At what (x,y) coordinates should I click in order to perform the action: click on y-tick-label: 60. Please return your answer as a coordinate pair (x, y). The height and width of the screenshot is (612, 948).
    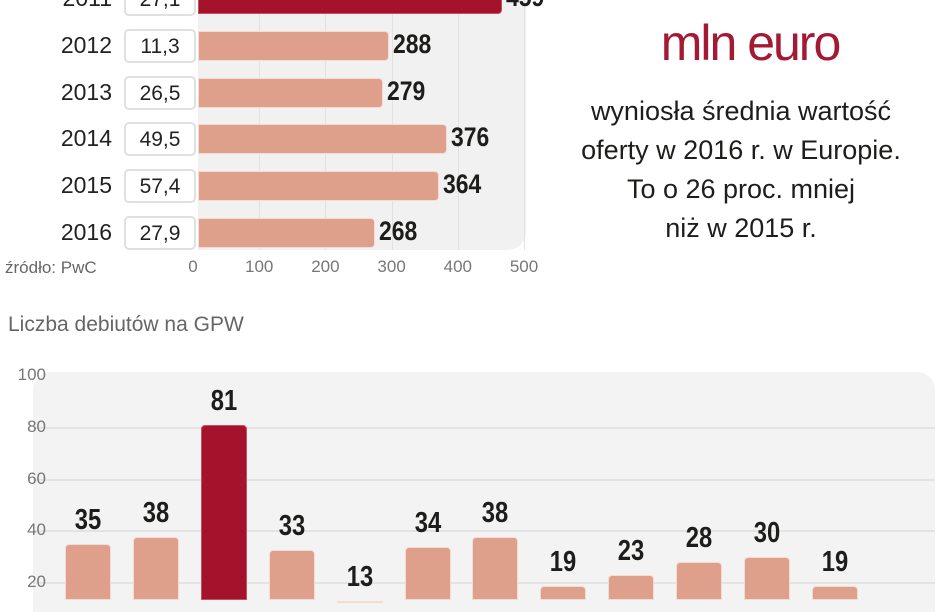
    Looking at the image, I should click on (36, 478).